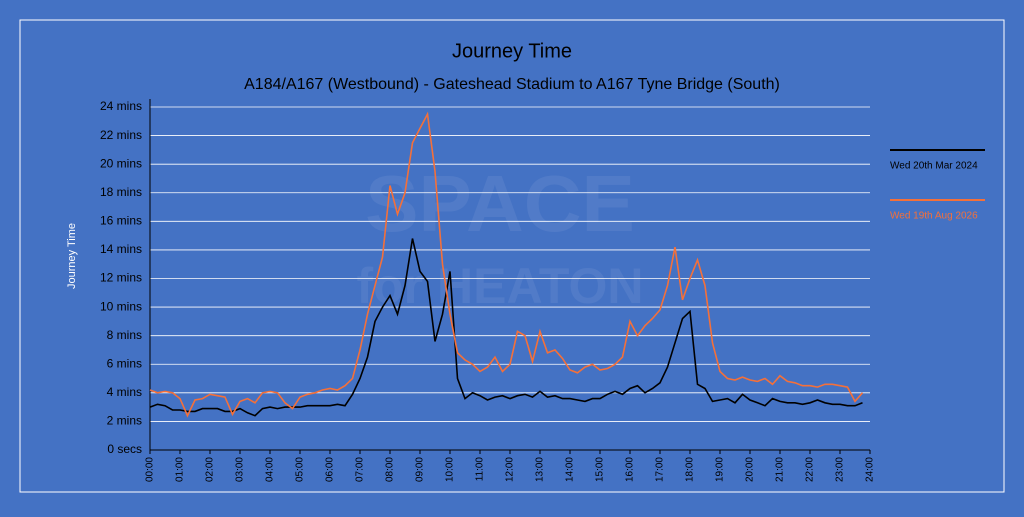  I want to click on x-tick-label: 16:00, so click(630, 469).